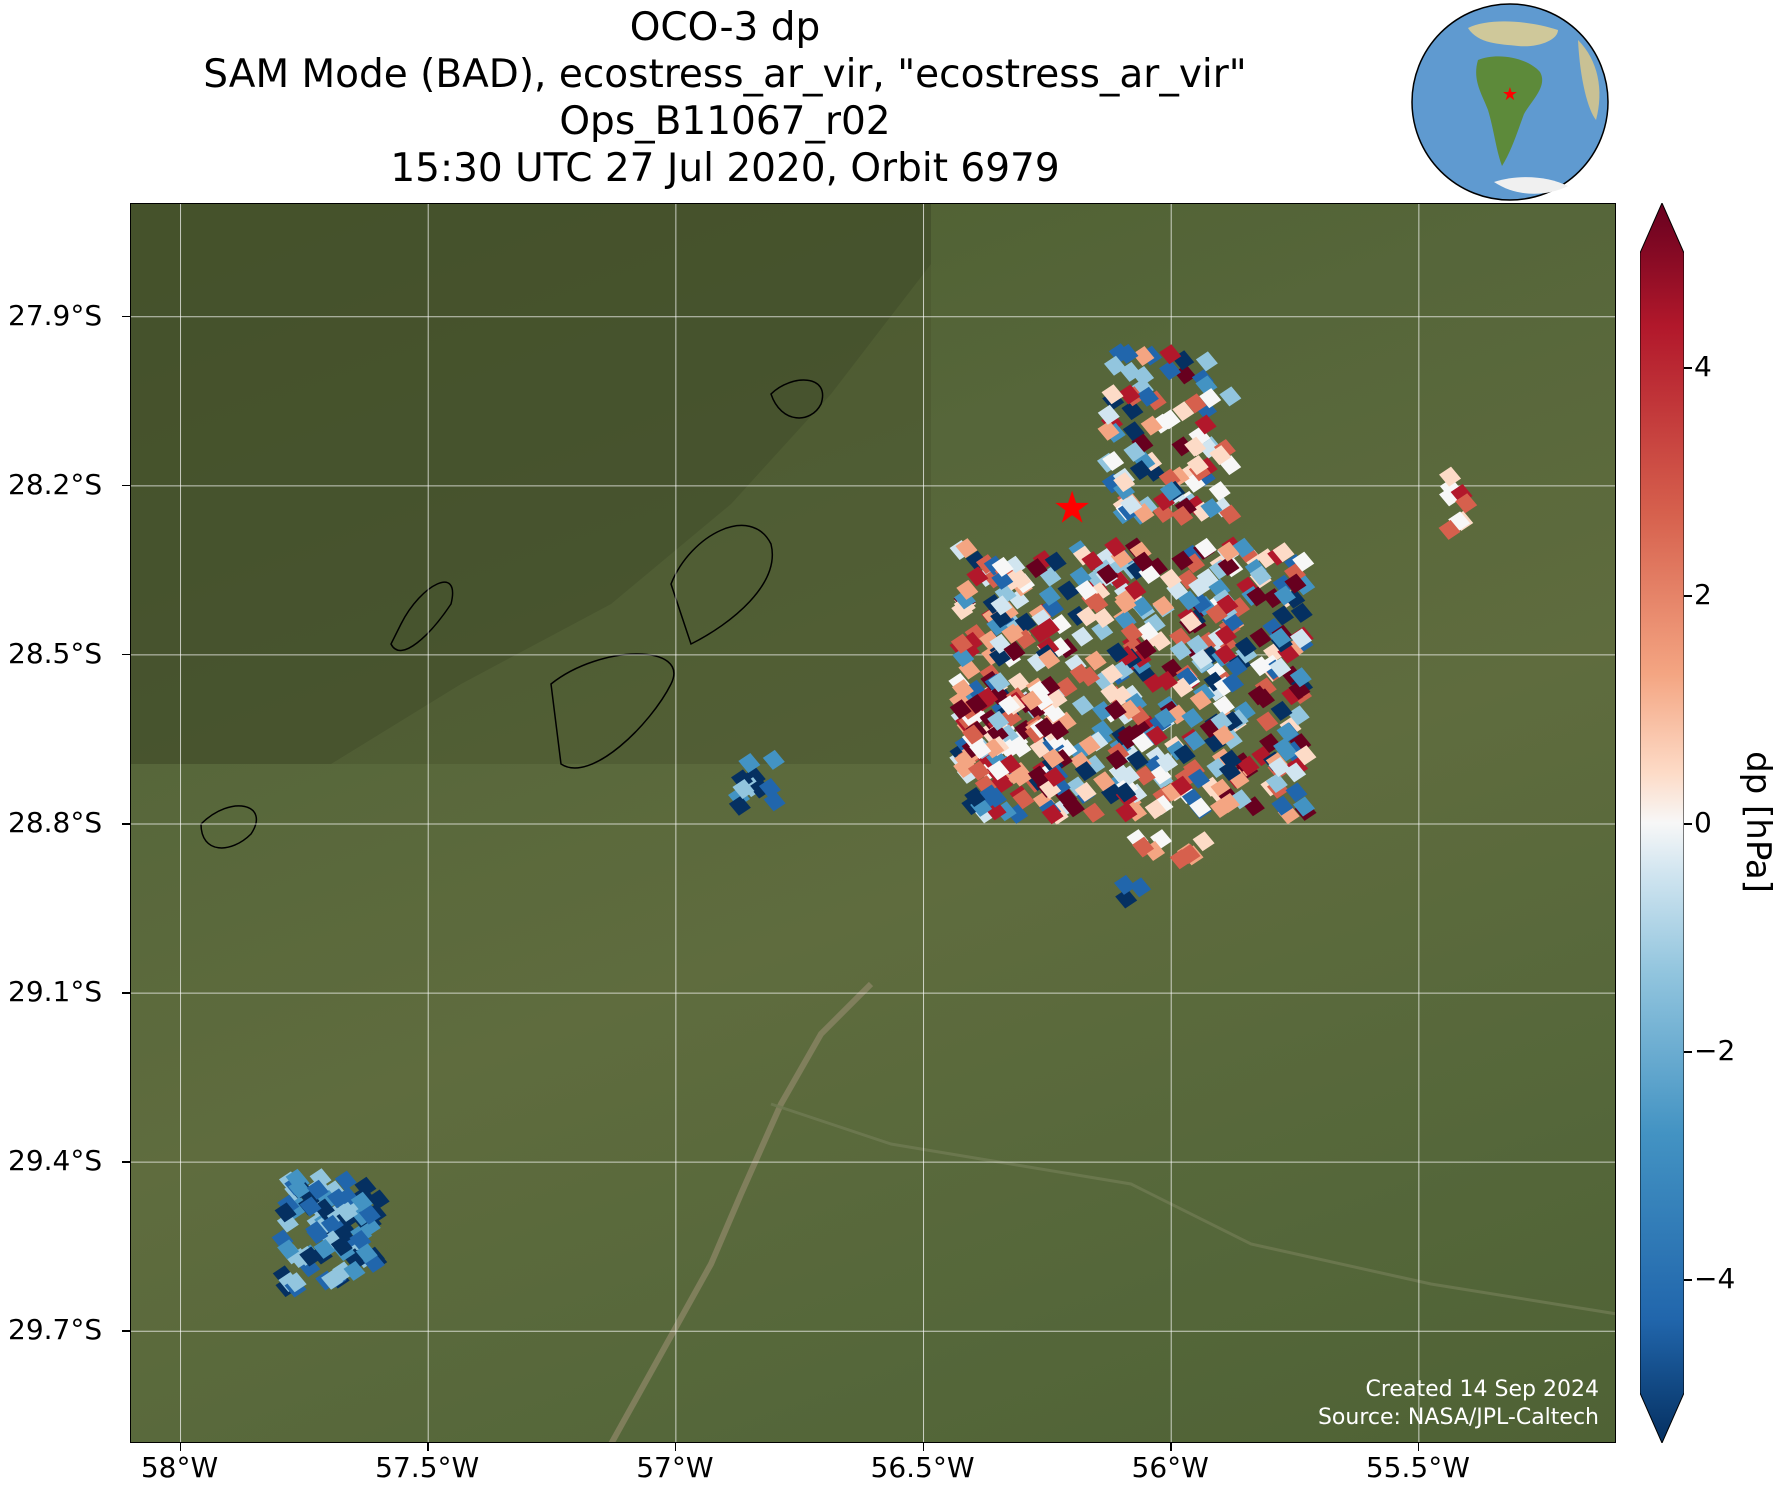 The image size is (1792, 1495). I want to click on colorbar-gradient, so click(1662, 823).